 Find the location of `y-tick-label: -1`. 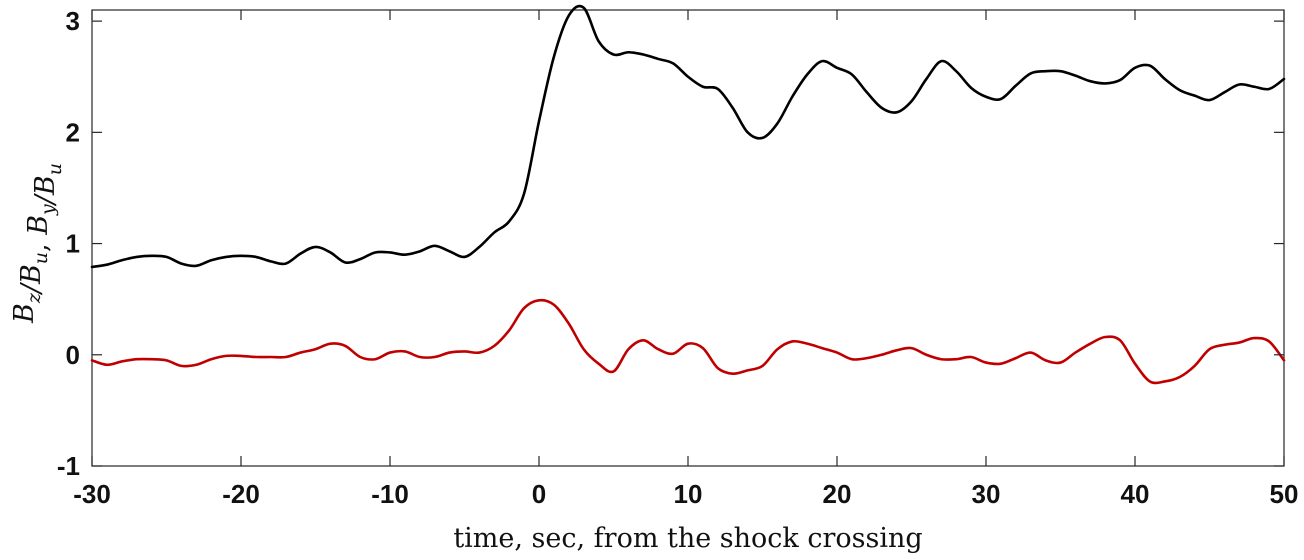

y-tick-label: -1 is located at coordinates (68, 466).